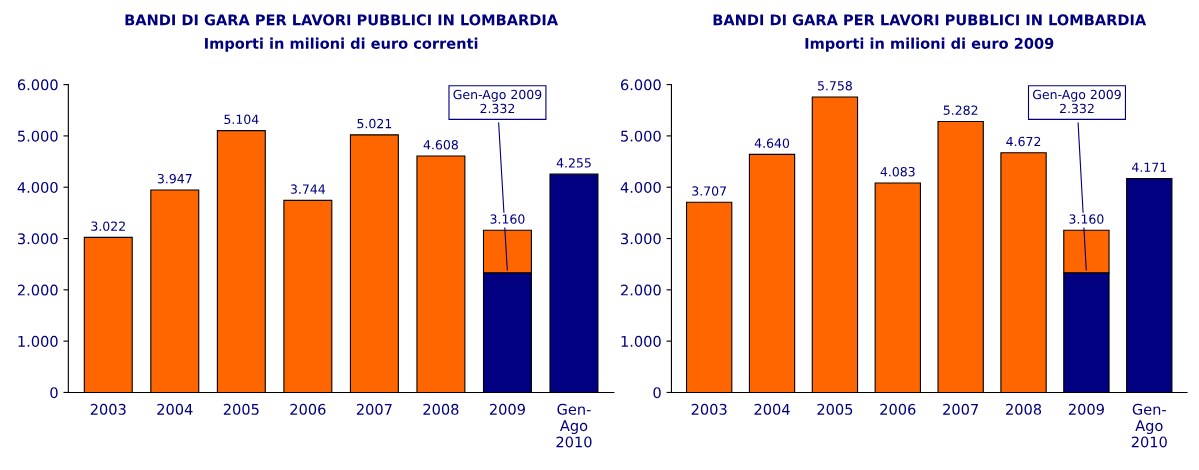 Image resolution: width=1199 pixels, height=470 pixels. What do you see at coordinates (709, 191) in the screenshot?
I see `total-label: 3.707` at bounding box center [709, 191].